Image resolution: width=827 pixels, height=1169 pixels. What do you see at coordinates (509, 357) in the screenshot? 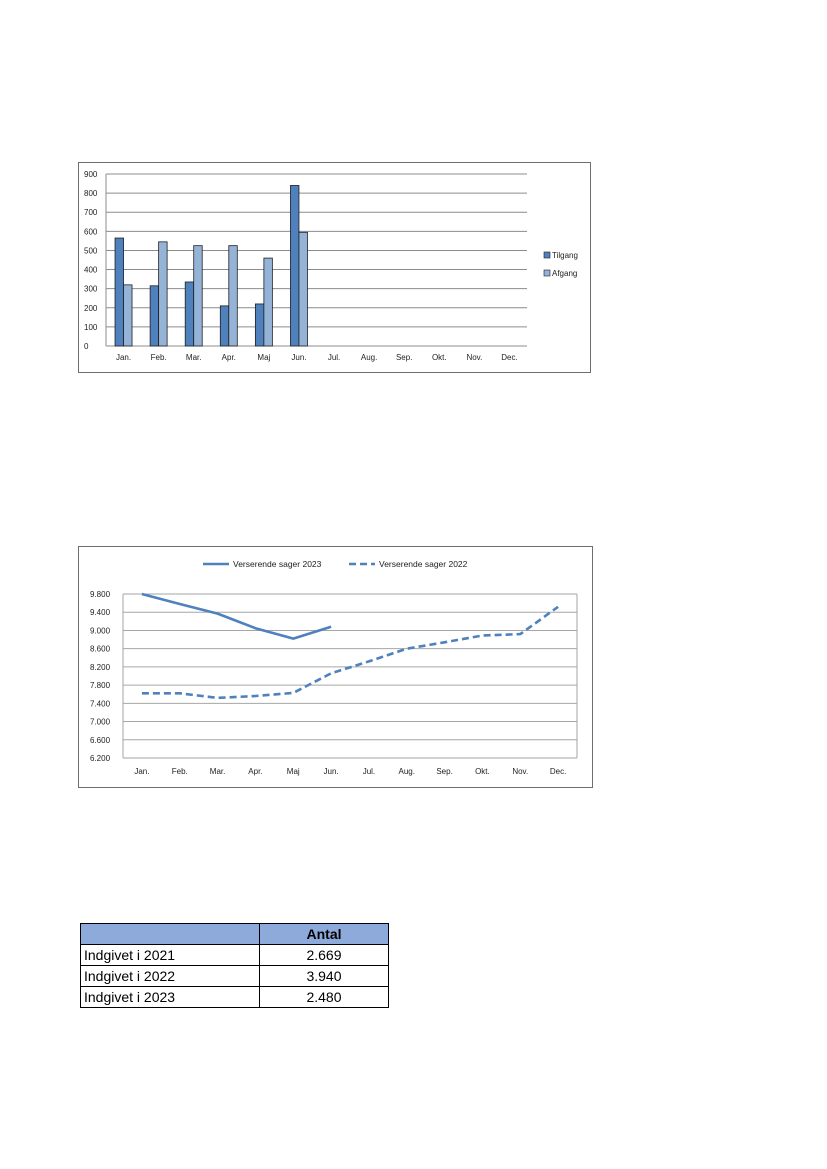
I see `bar-x-tick-label: Dec.` at bounding box center [509, 357].